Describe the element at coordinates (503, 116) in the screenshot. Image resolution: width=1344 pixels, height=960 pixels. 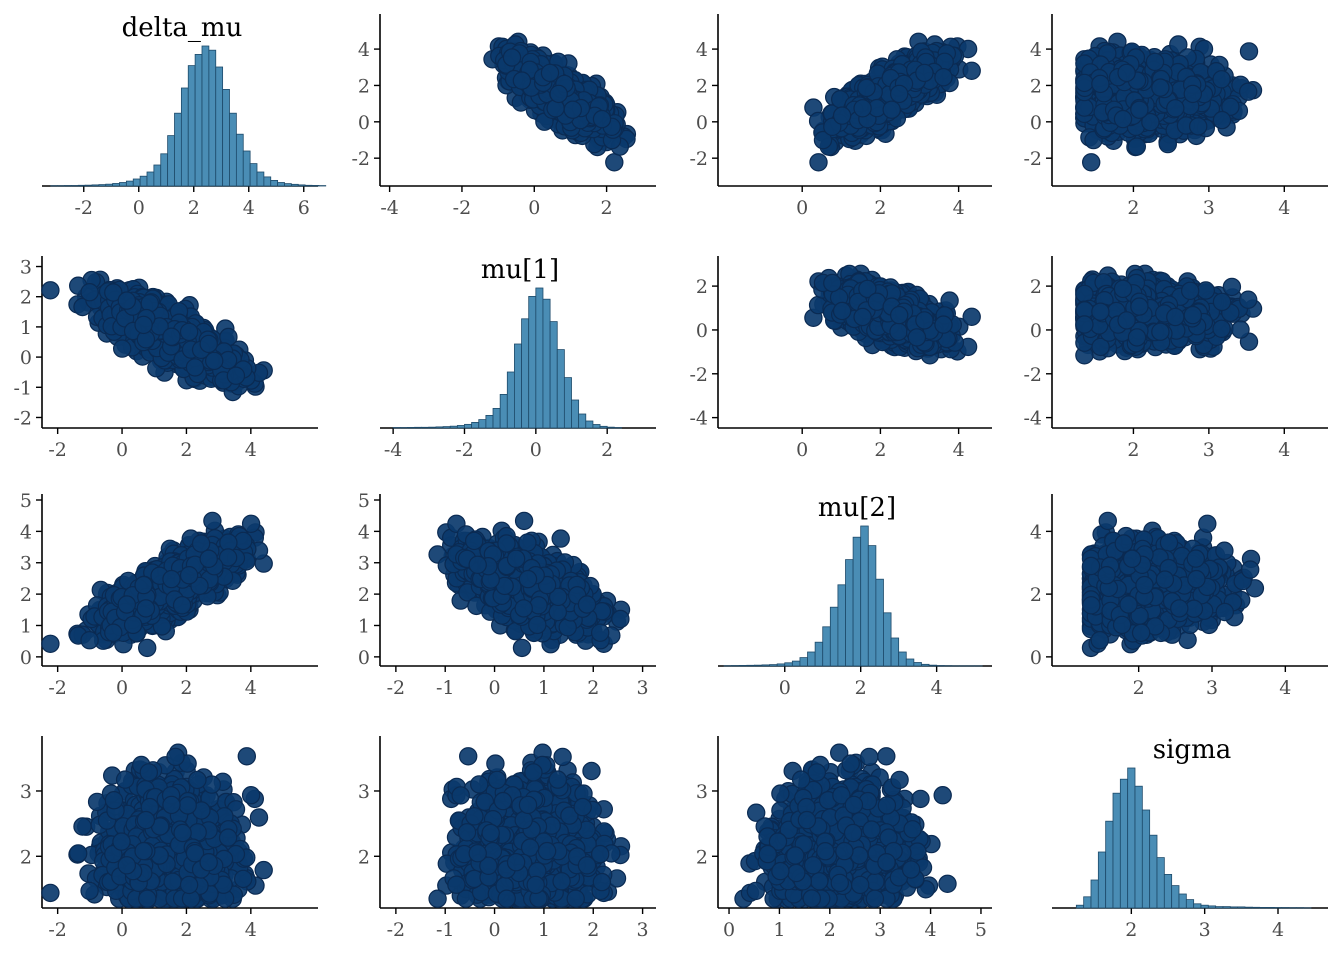
I see `scatter-panel-0-1: -4 -2 0 2 -2 0 2 4` at that location.